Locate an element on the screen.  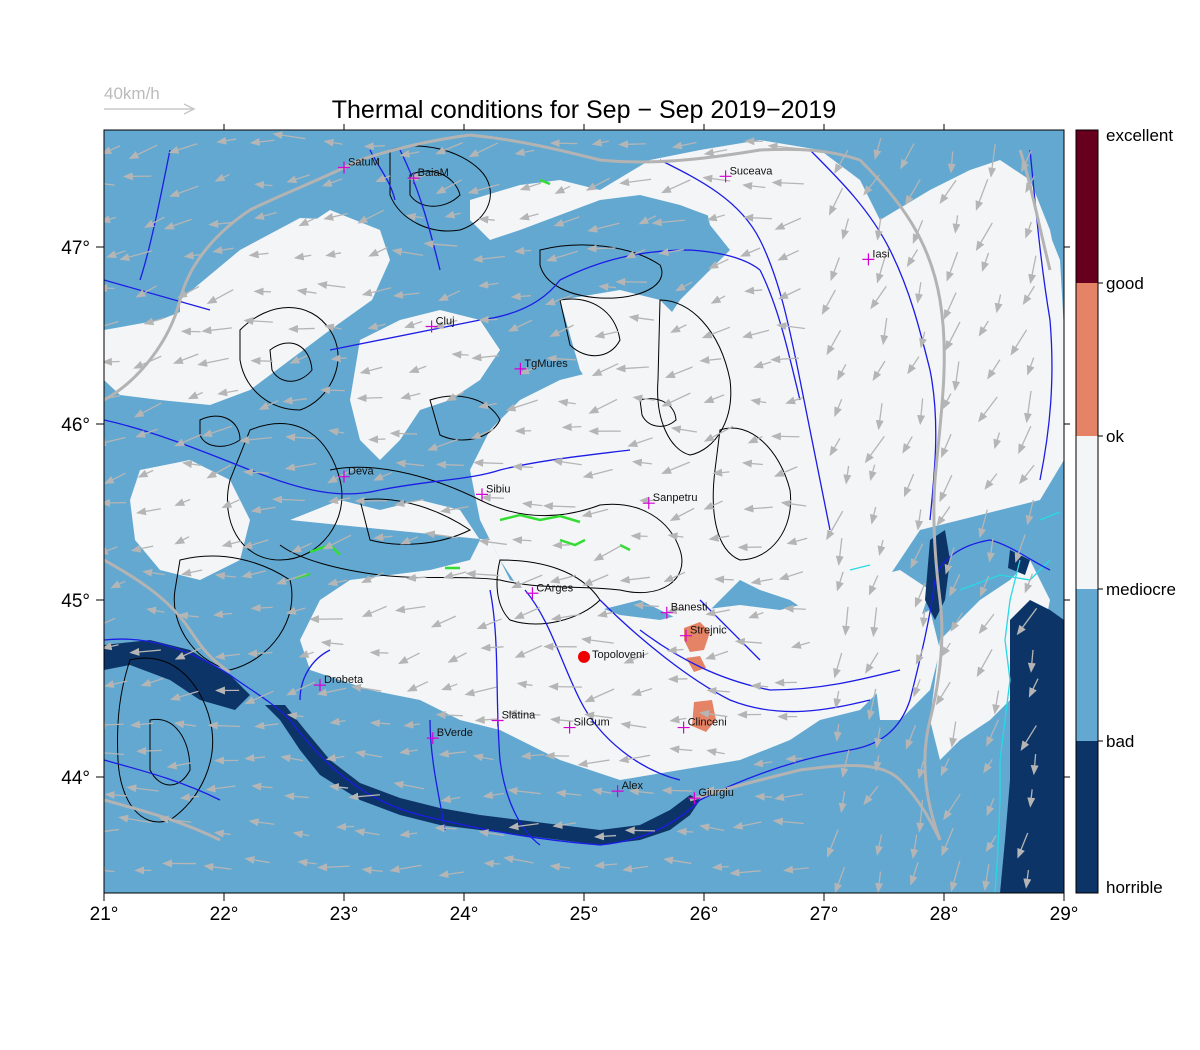
city-label: Giurgiu is located at coordinates (715, 793).